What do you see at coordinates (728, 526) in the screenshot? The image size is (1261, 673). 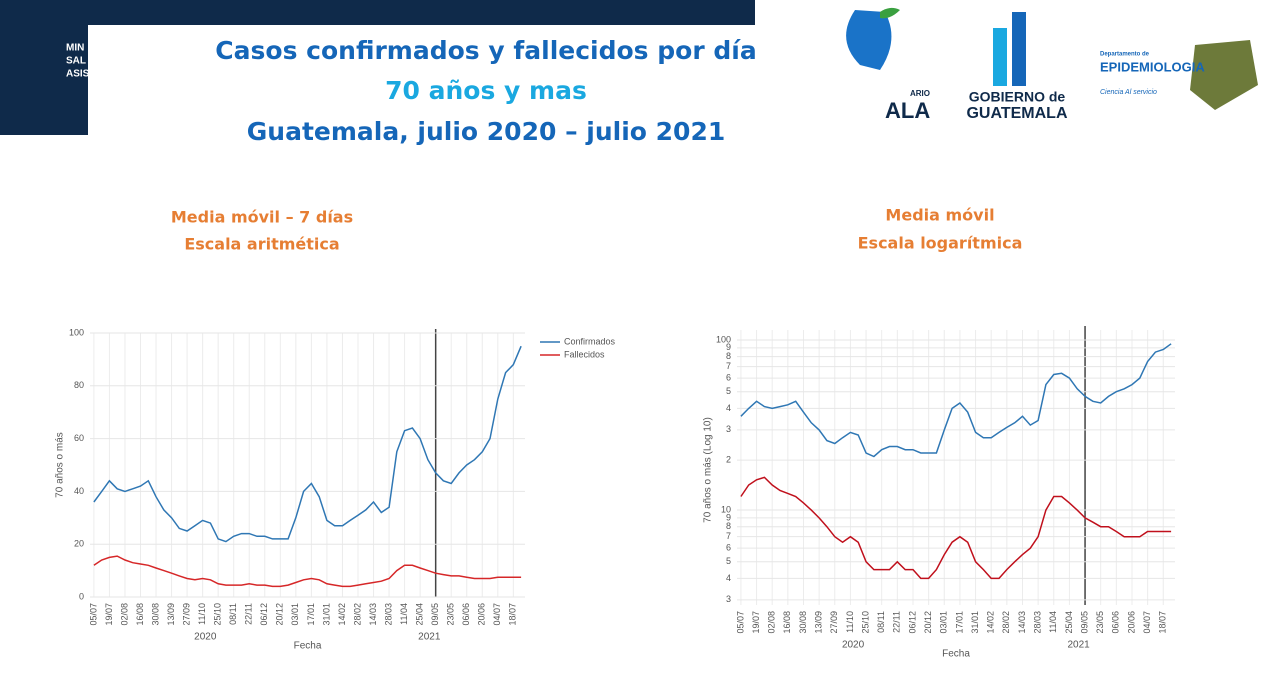 I see `y-tick-label: 8` at bounding box center [728, 526].